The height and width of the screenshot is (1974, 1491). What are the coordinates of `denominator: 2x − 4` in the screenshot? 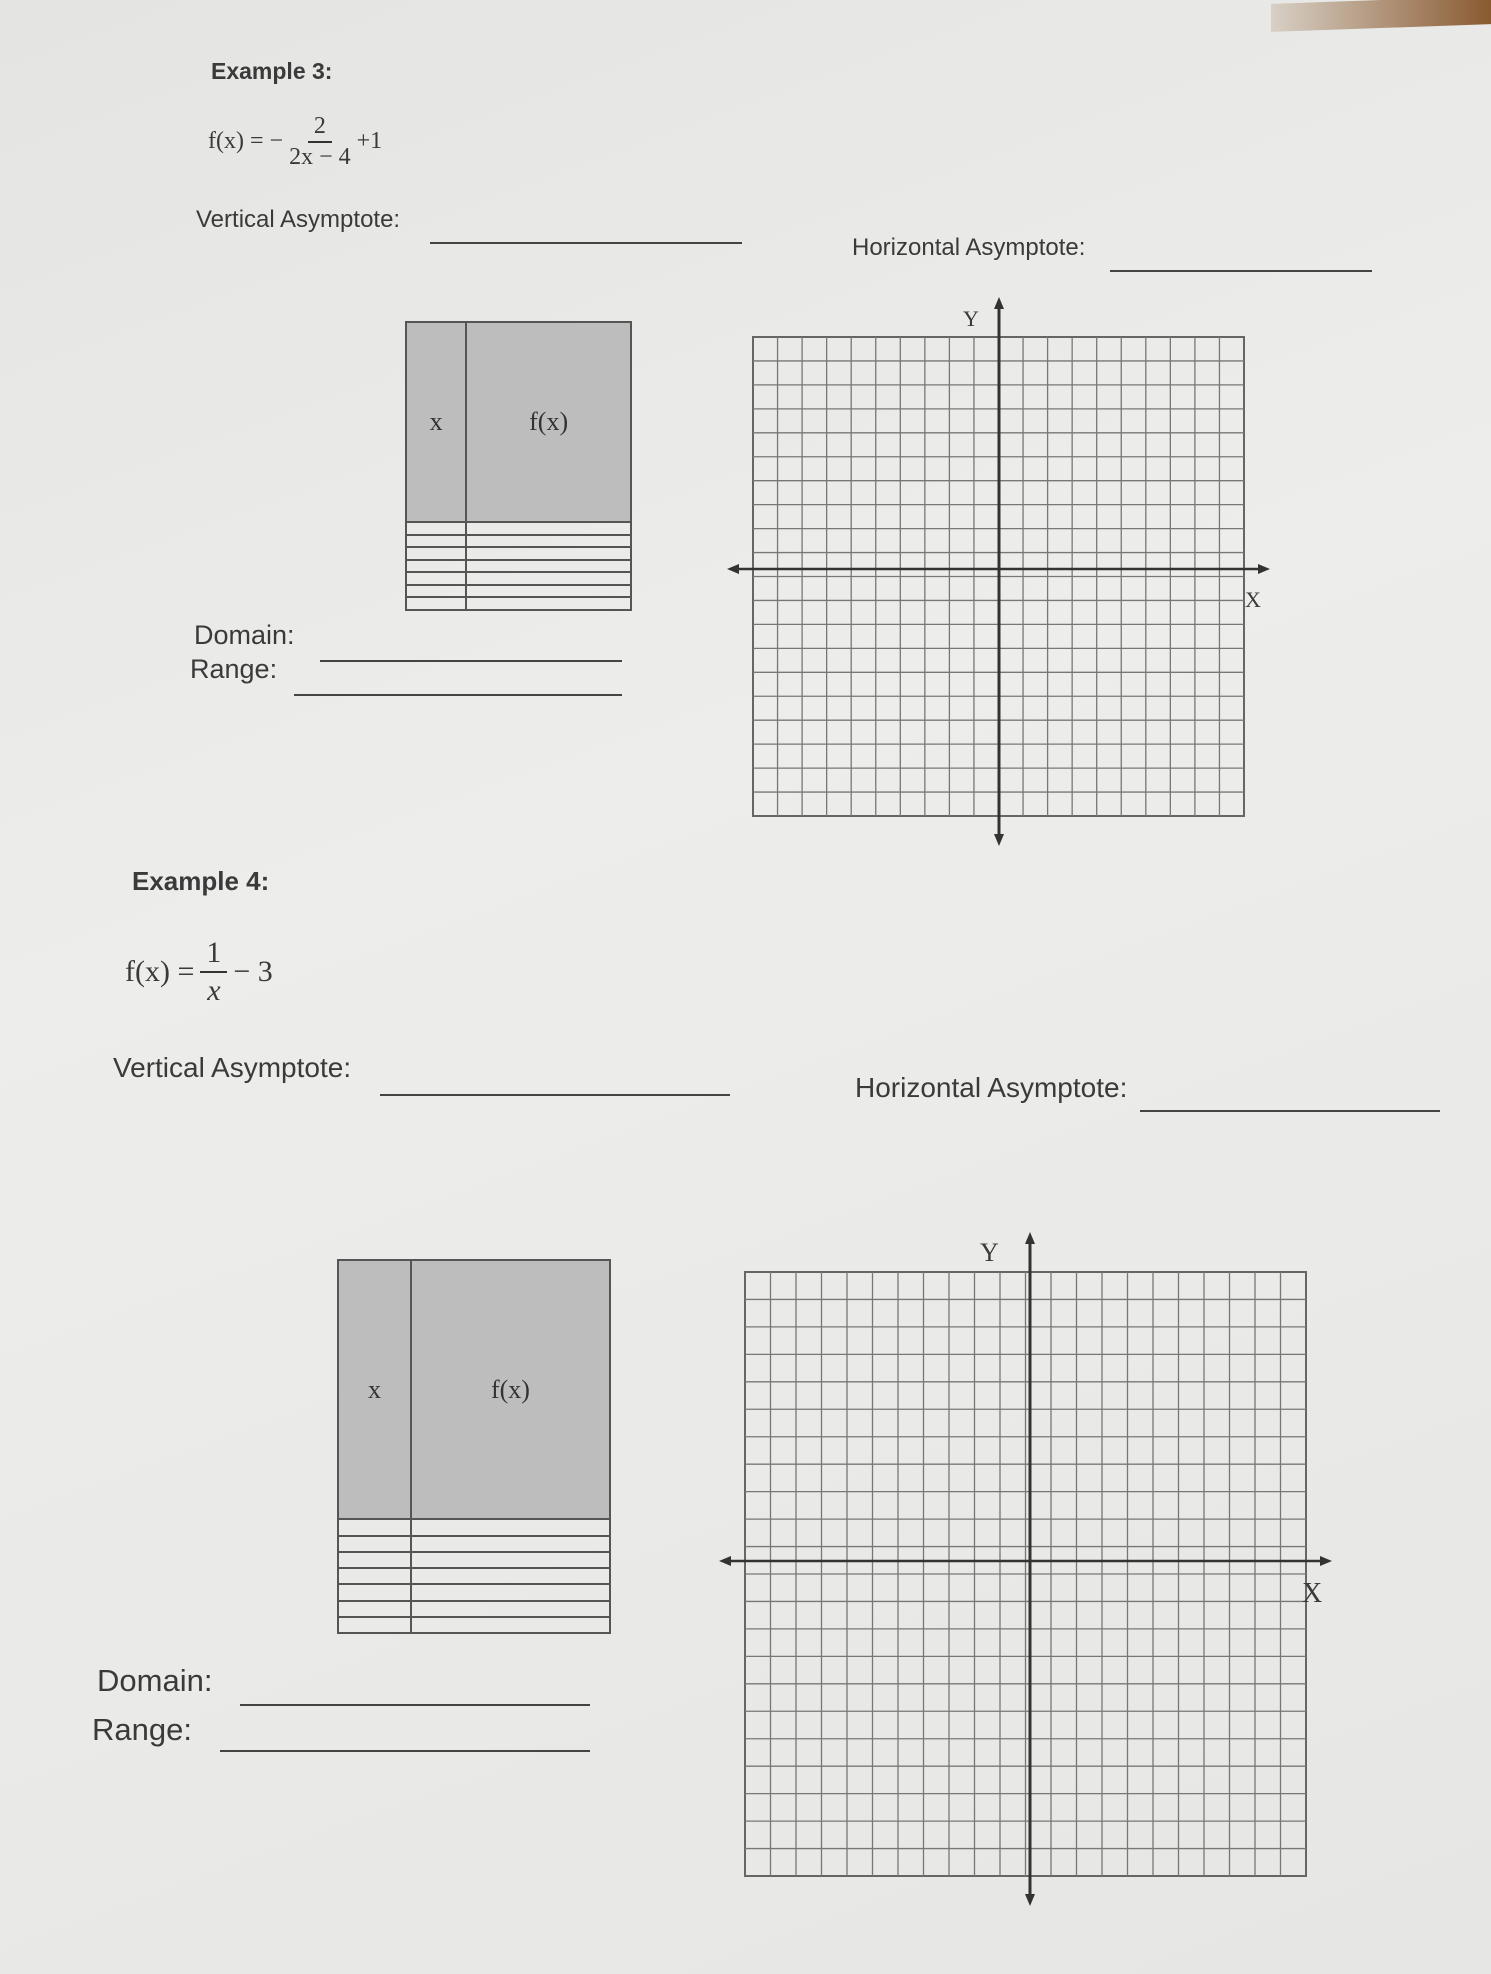 It's located at (320, 156).